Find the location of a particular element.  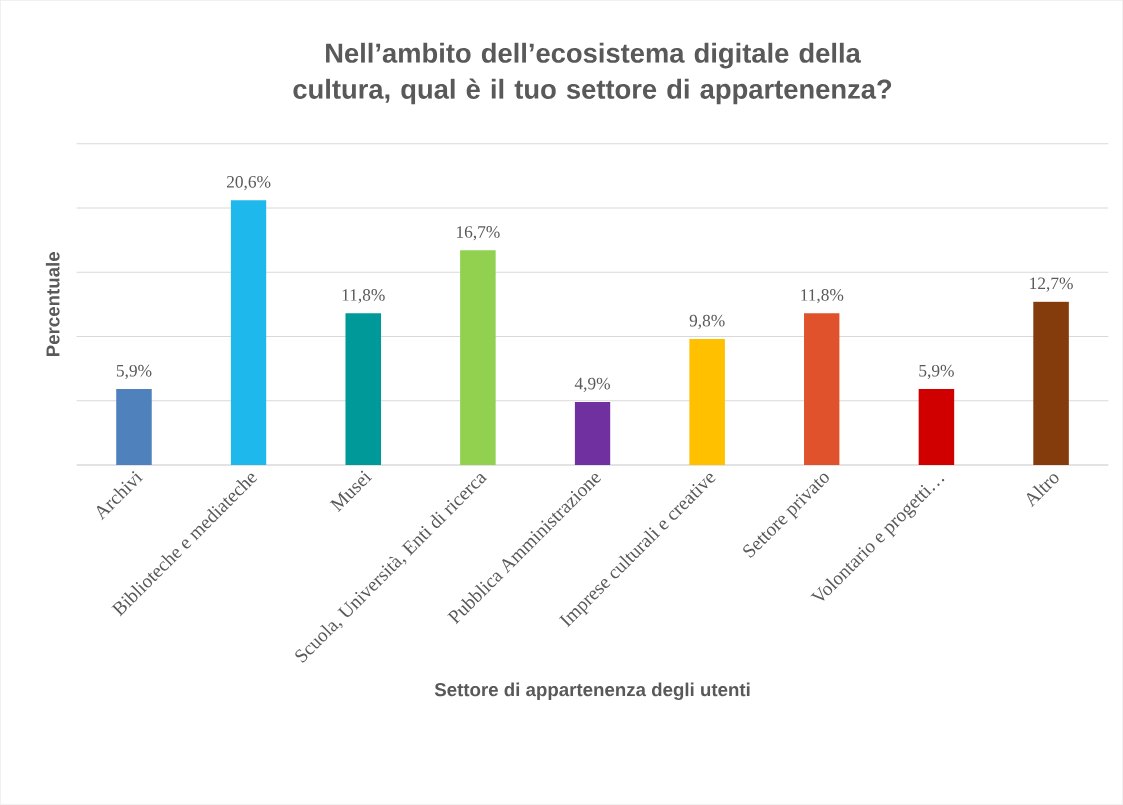

y-axis-title: Percentuale is located at coordinates (52, 304).